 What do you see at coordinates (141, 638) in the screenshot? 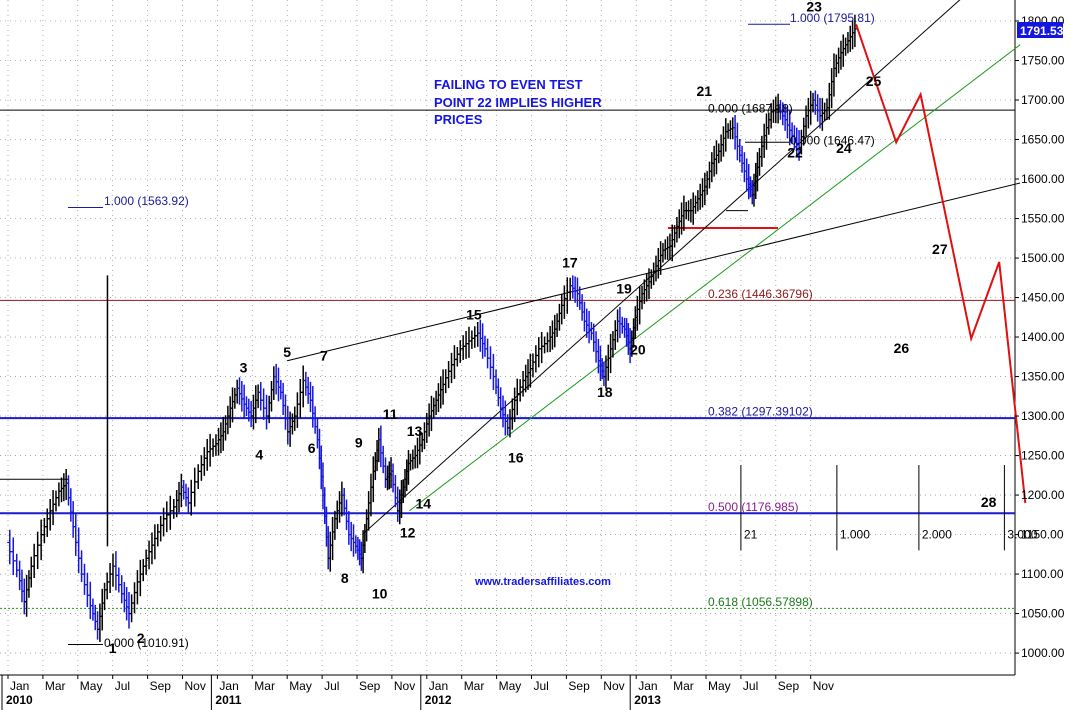
I see `wave-label: 2` at bounding box center [141, 638].